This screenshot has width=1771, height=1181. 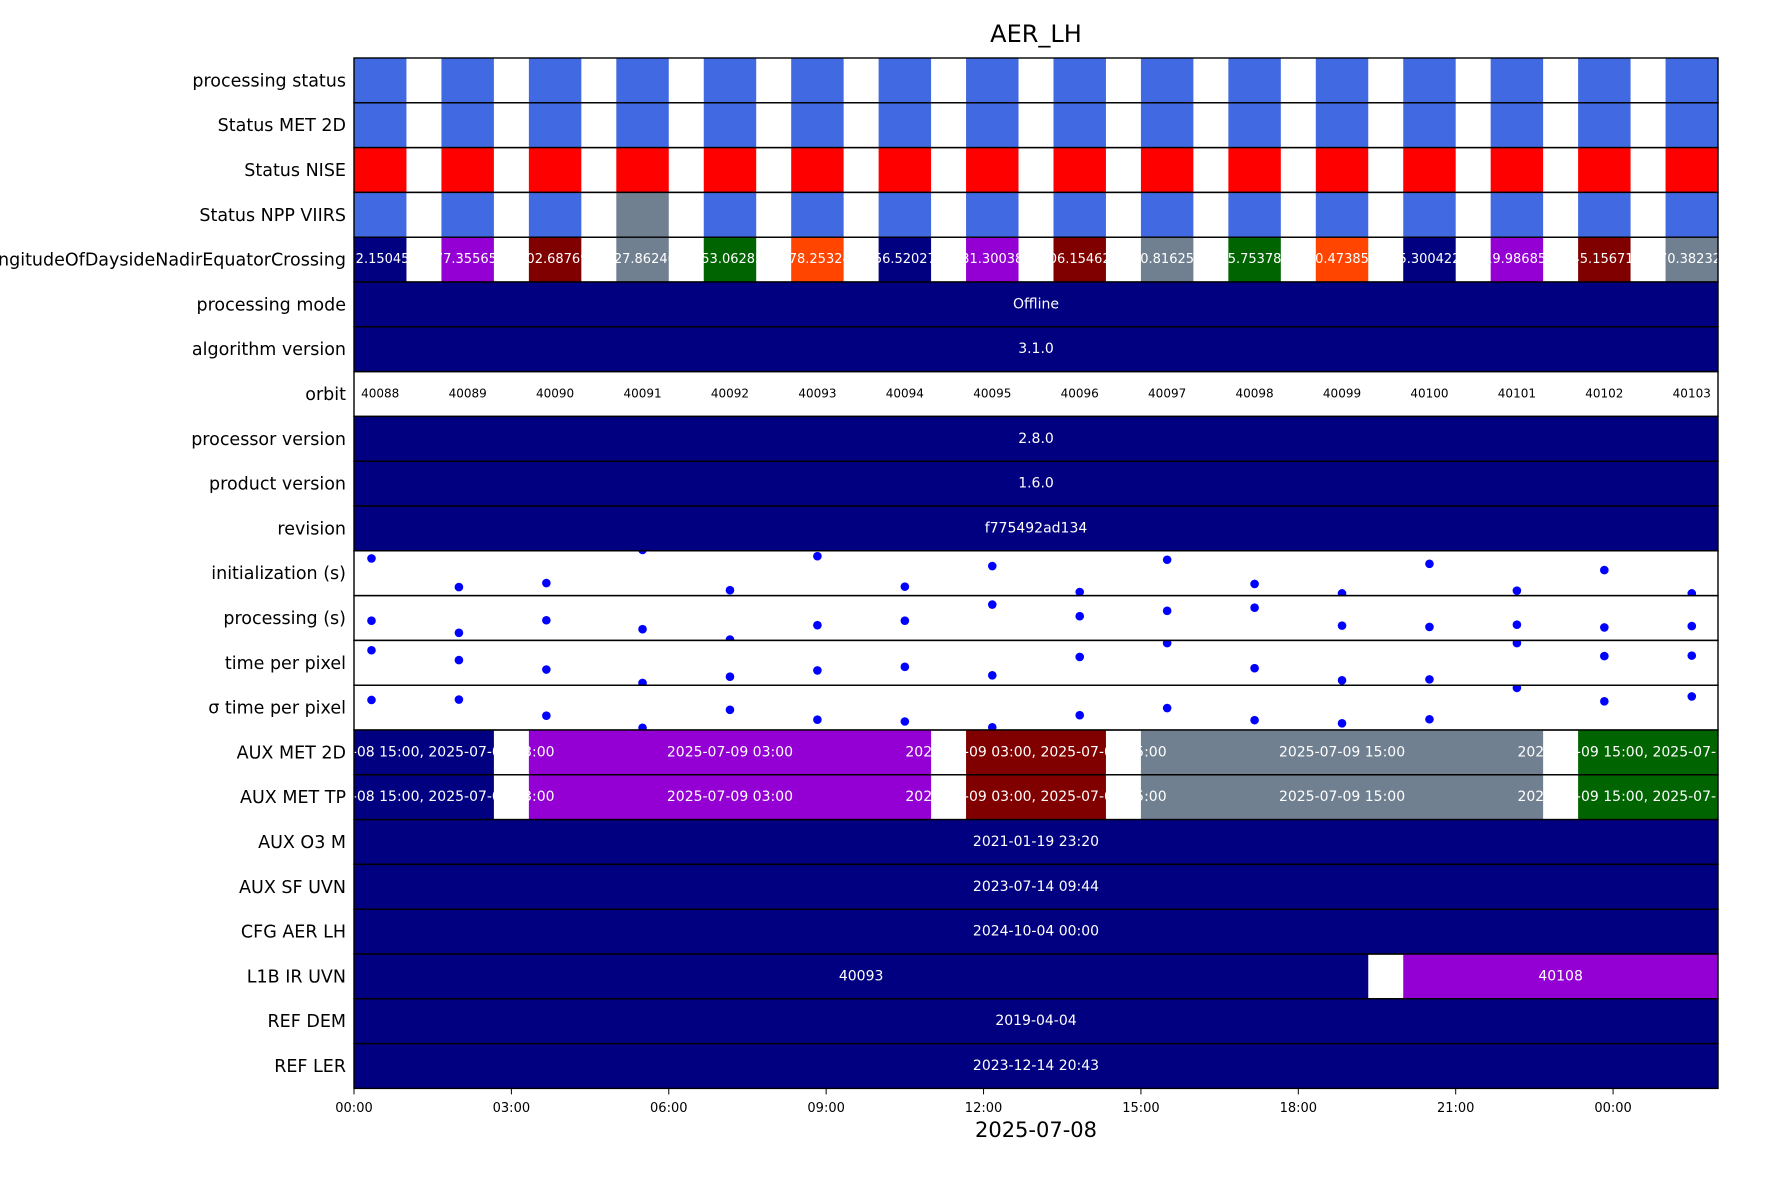 What do you see at coordinates (555, 394) in the screenshot?
I see `orbit-label: 40090` at bounding box center [555, 394].